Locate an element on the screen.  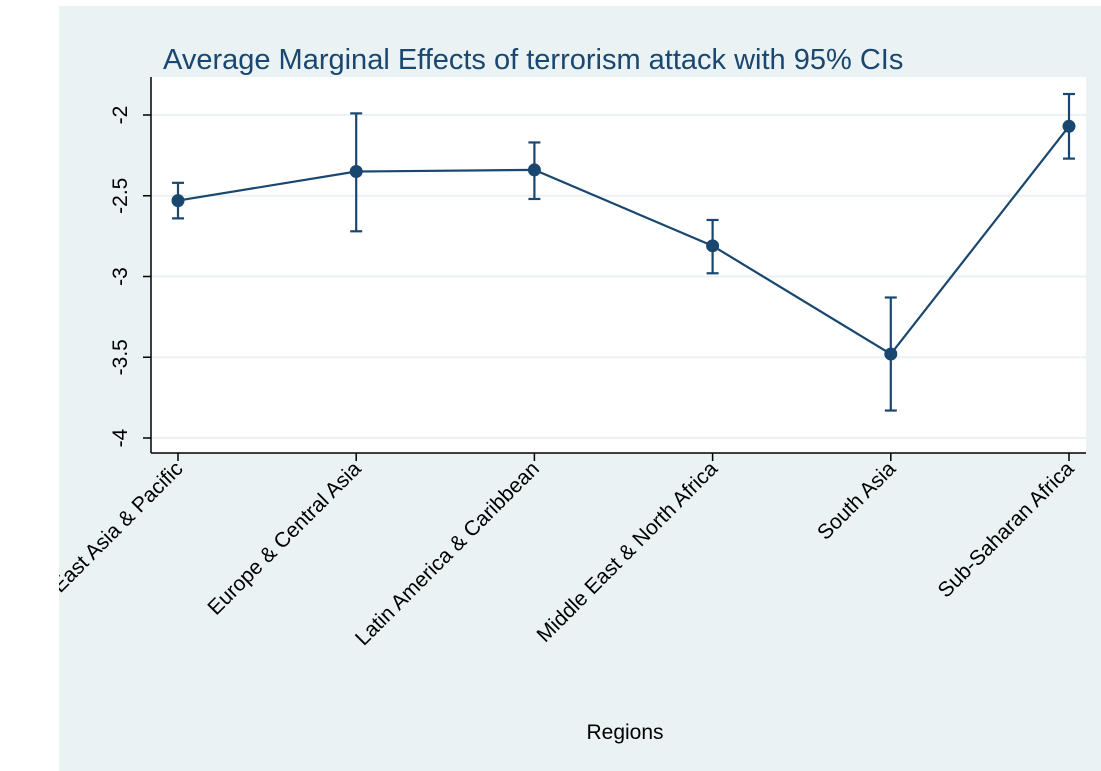
x-axis-title: Regions is located at coordinates (624, 732).